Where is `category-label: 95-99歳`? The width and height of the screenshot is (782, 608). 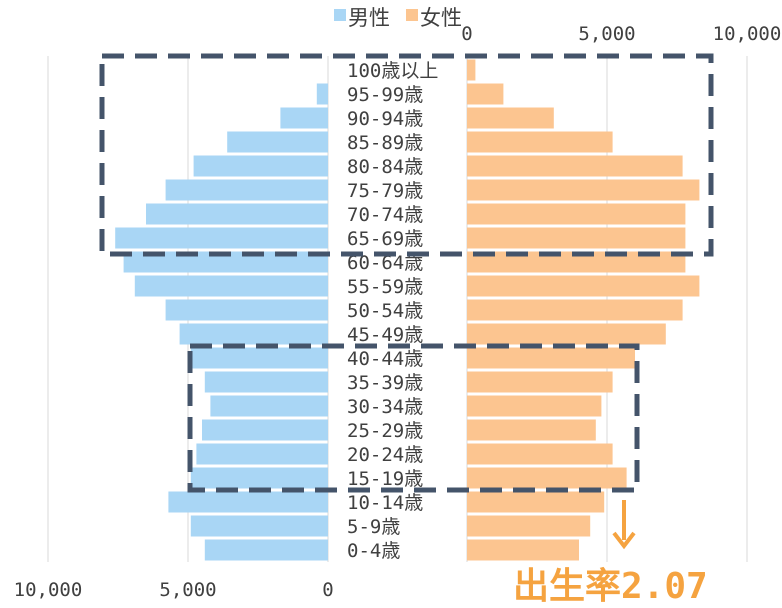 category-label: 95-99歳 is located at coordinates (385, 95).